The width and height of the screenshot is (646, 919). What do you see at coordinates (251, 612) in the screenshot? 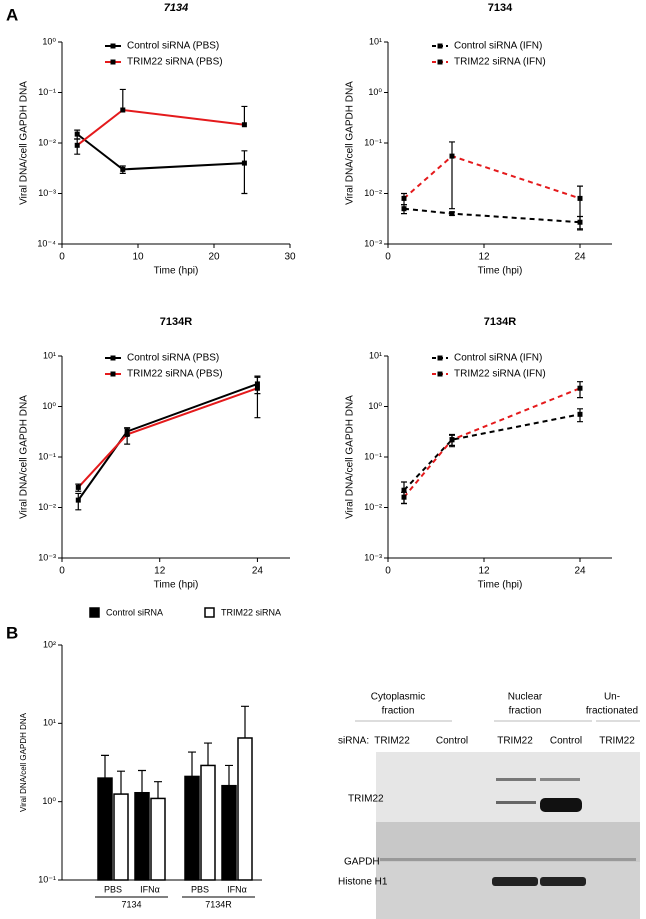
I see `legend-label: TRIM22 siRNA` at bounding box center [251, 612].